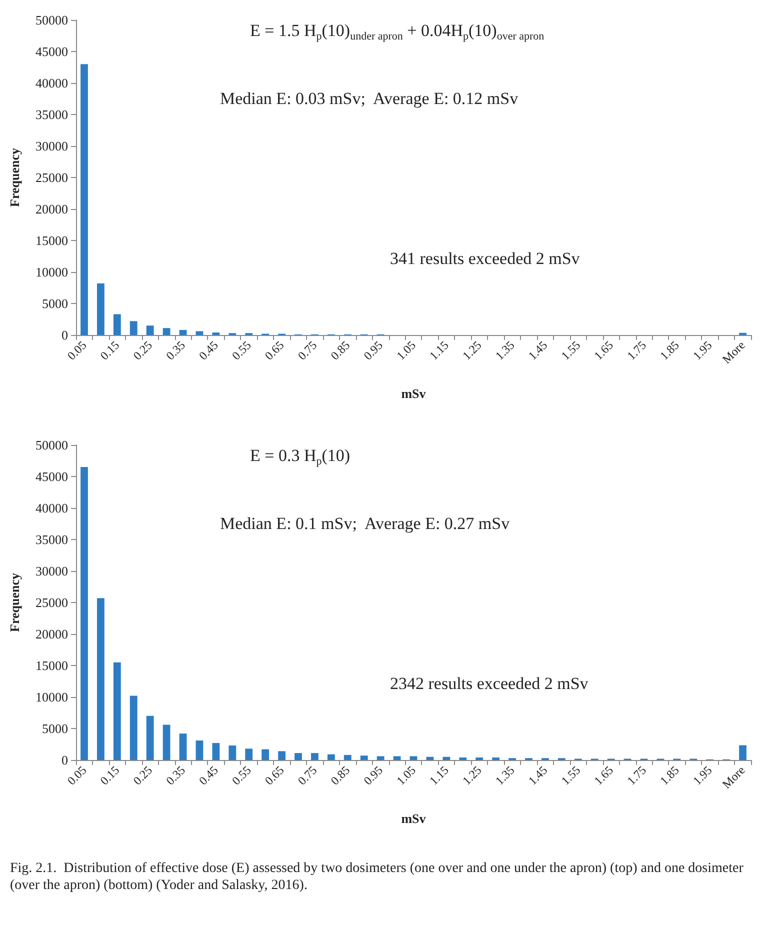  Describe the element at coordinates (489, 683) in the screenshot. I see `annotation: 2342 results exceeded 2 mSv` at that location.